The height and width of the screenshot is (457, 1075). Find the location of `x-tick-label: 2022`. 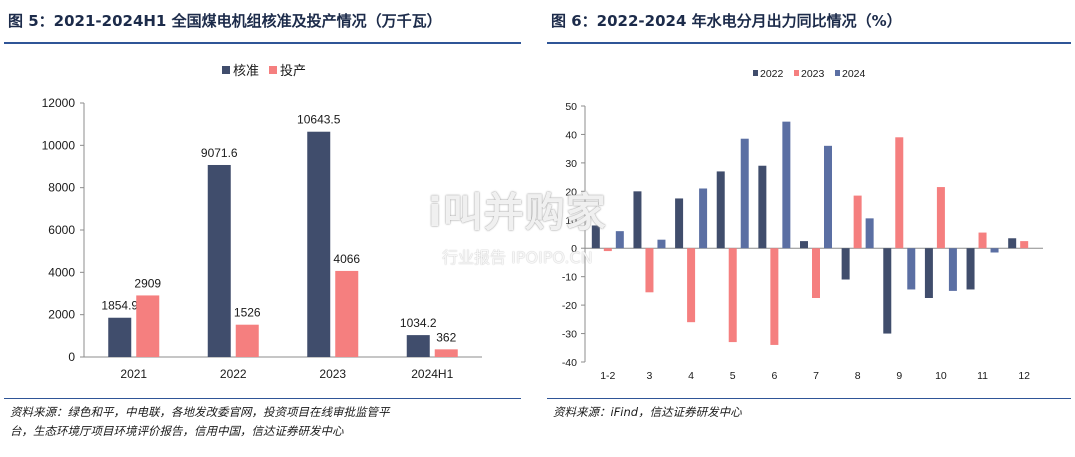

x-tick-label: 2022 is located at coordinates (233, 374).